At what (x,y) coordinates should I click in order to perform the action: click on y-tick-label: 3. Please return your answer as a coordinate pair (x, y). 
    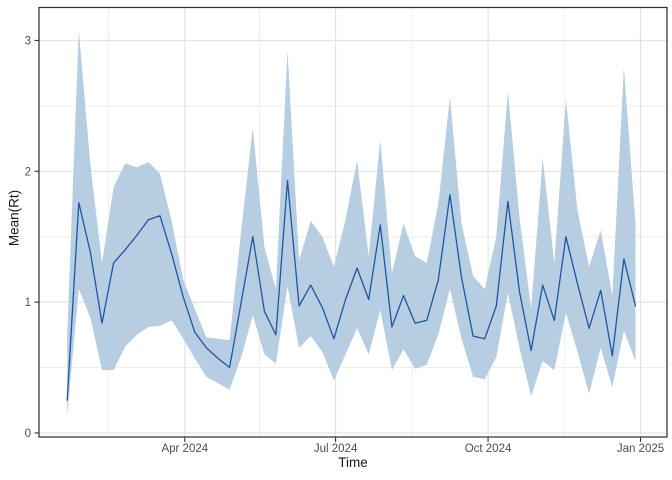
    Looking at the image, I should click on (28, 41).